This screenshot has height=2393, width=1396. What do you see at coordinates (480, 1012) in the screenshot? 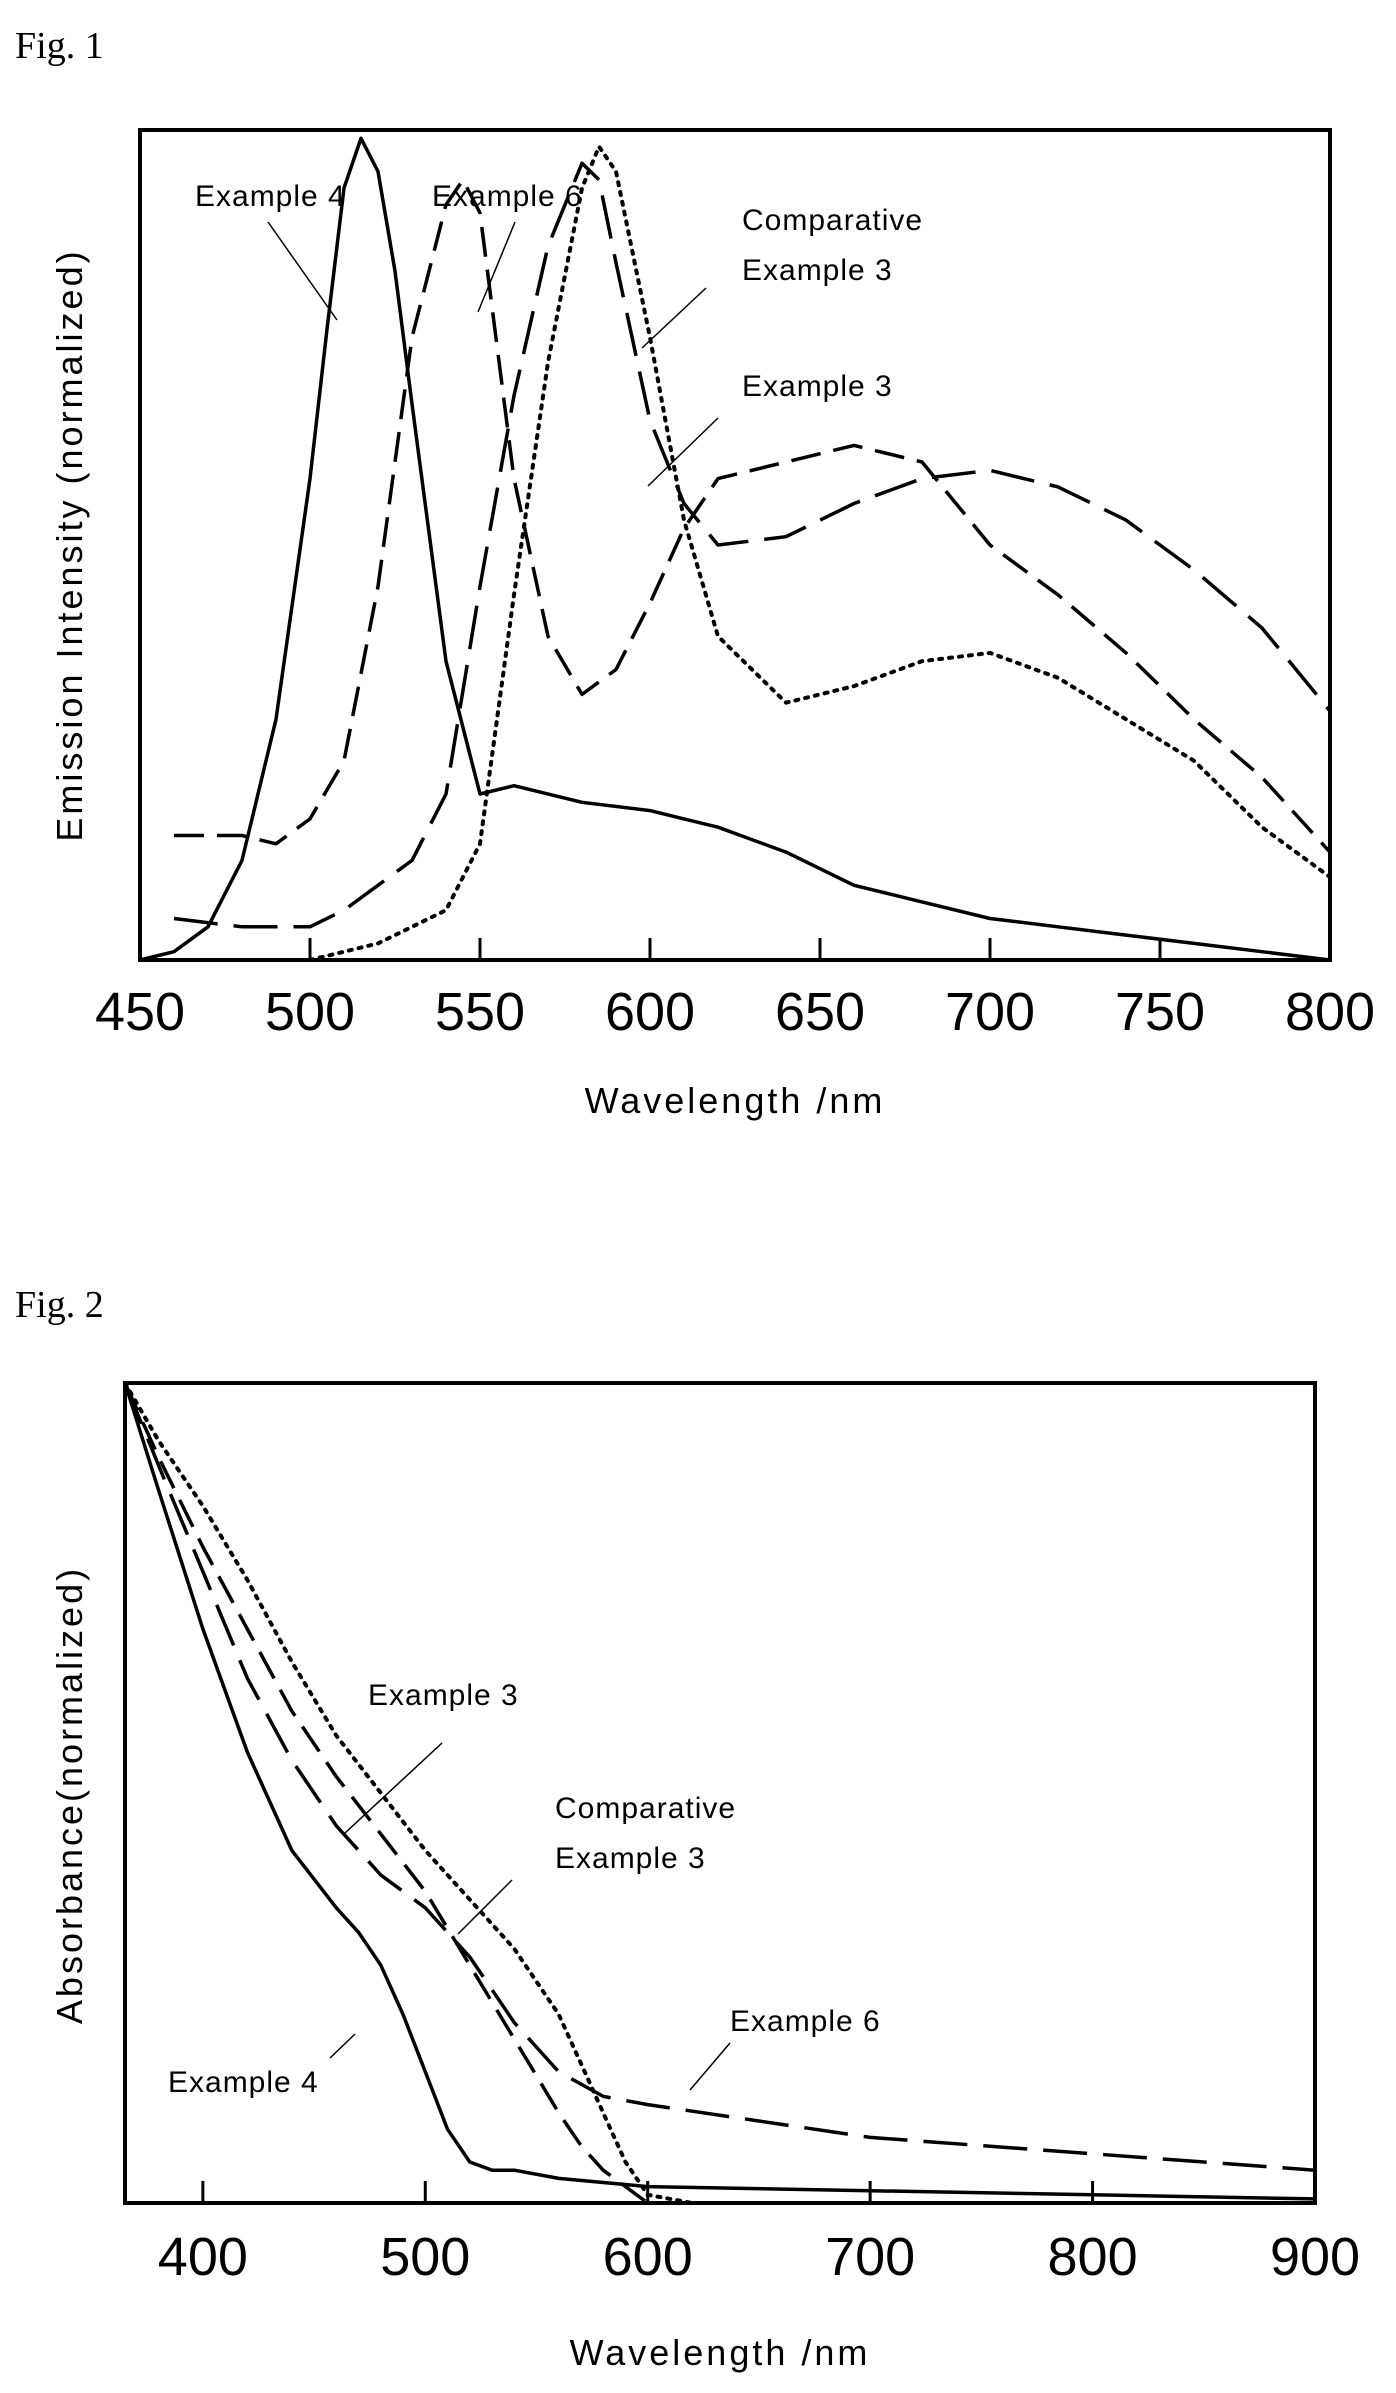
I see `chart-1-x-tick-label-550: 550` at bounding box center [480, 1012].